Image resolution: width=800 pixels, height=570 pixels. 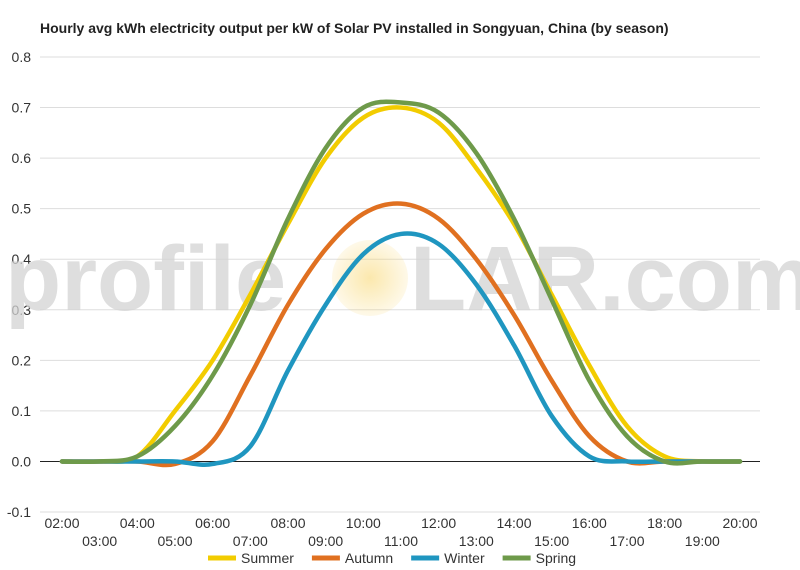 What do you see at coordinates (464, 558) in the screenshot?
I see `legend-label-winter: Winter` at bounding box center [464, 558].